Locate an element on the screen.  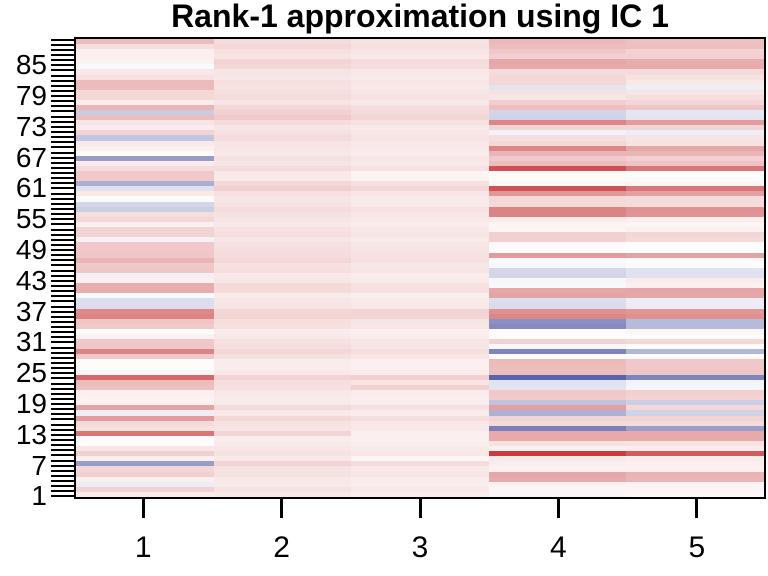
y-axis-label: 85 is located at coordinates (31, 65).